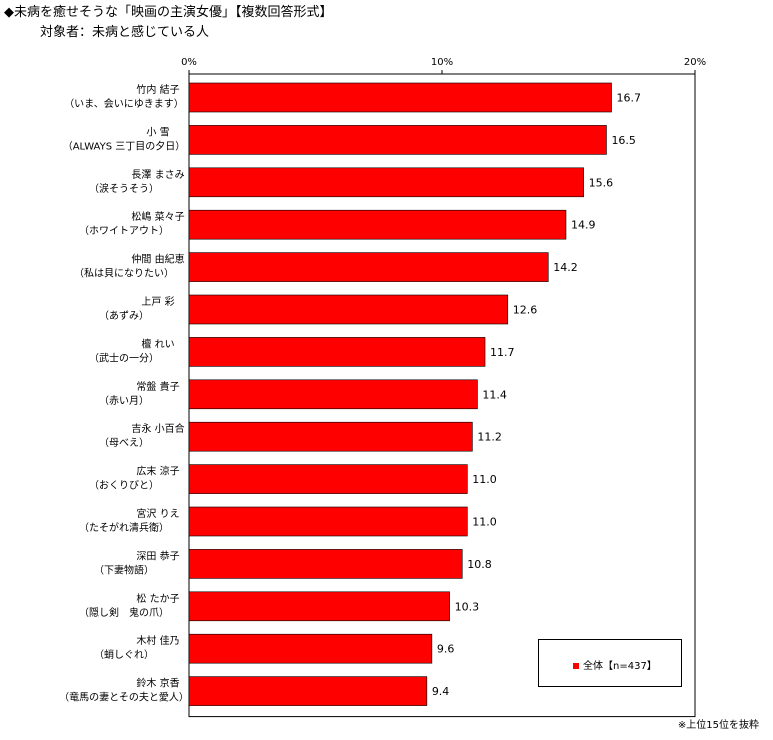 This screenshot has height=740, width=773. I want to click on footnote: ※上位15位を抜粋, so click(718, 725).